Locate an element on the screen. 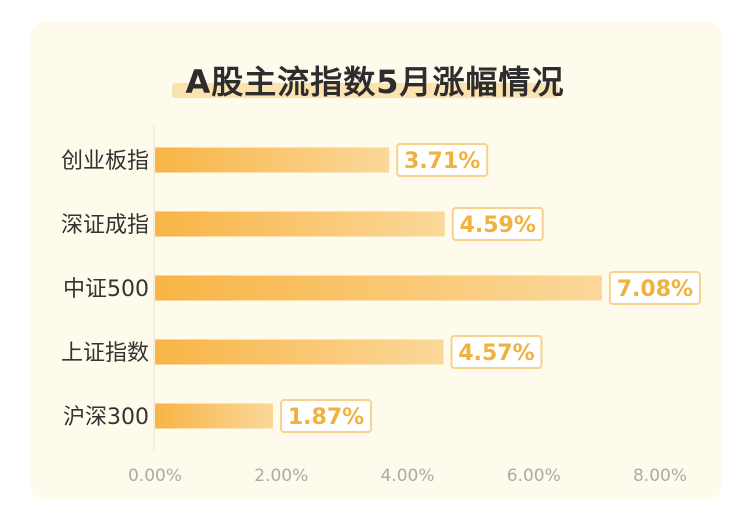 This screenshot has width=750, height=522. category-label: 沪深300 is located at coordinates (106, 417).